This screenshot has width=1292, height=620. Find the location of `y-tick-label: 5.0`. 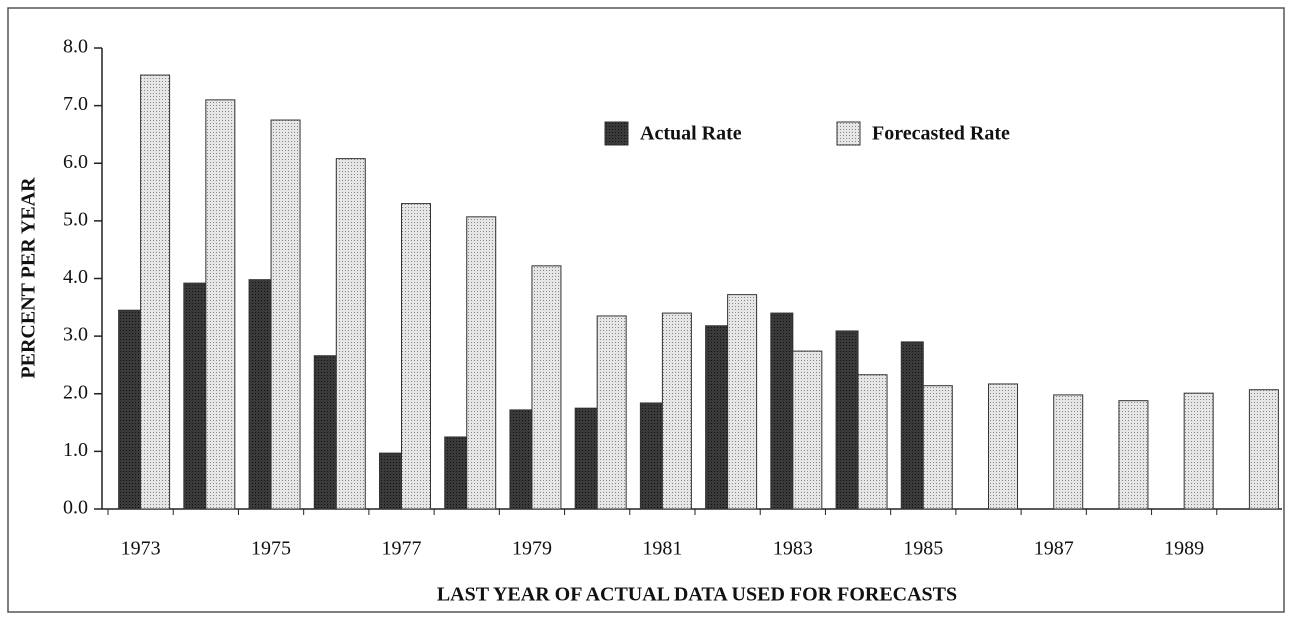

y-tick-label: 5.0 is located at coordinates (75, 219).